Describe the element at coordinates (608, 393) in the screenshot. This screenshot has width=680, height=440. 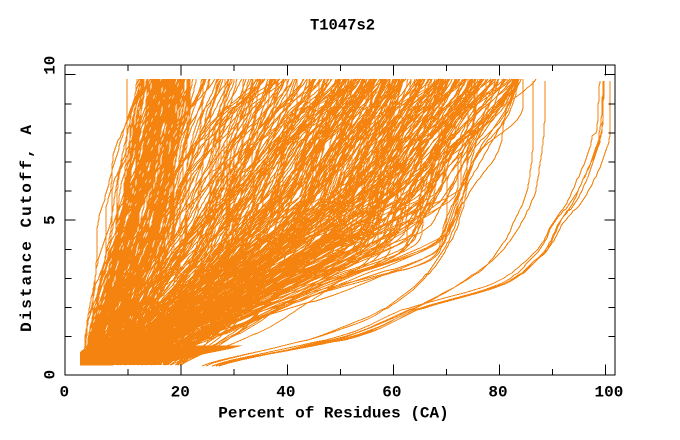
I see `svg-text: 100` at that location.